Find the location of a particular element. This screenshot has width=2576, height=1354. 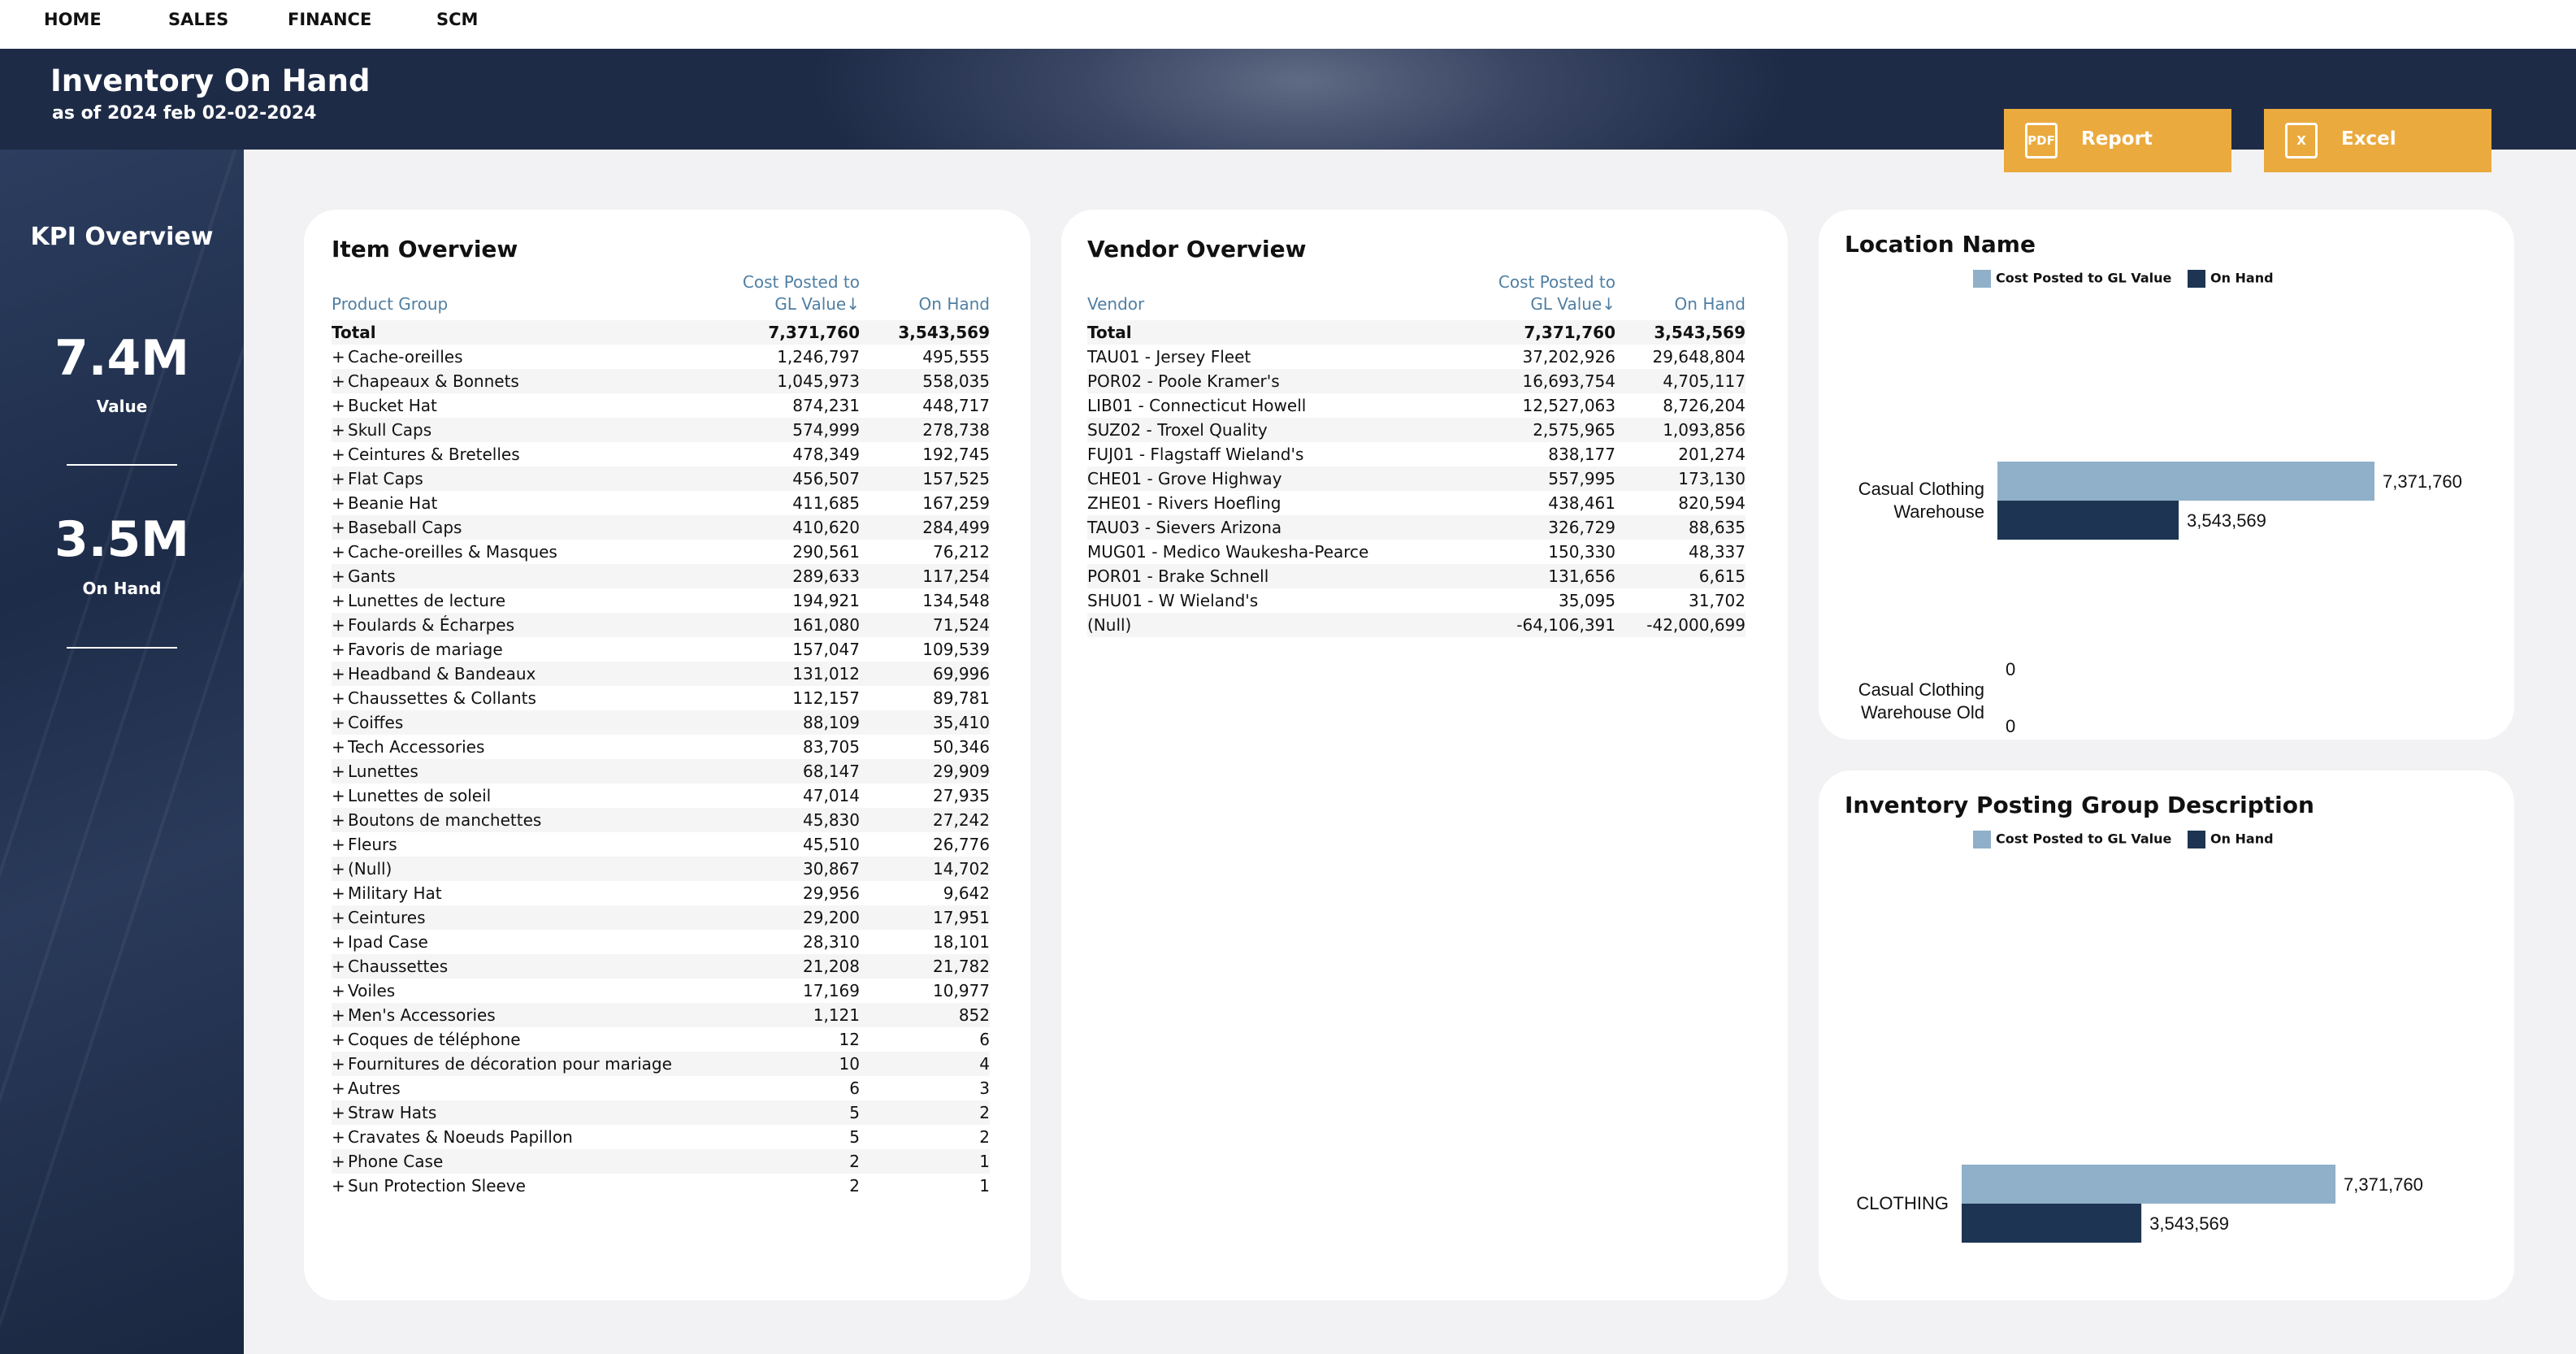

table-row: + Lunettes 68,147 29,909 is located at coordinates (661, 771).